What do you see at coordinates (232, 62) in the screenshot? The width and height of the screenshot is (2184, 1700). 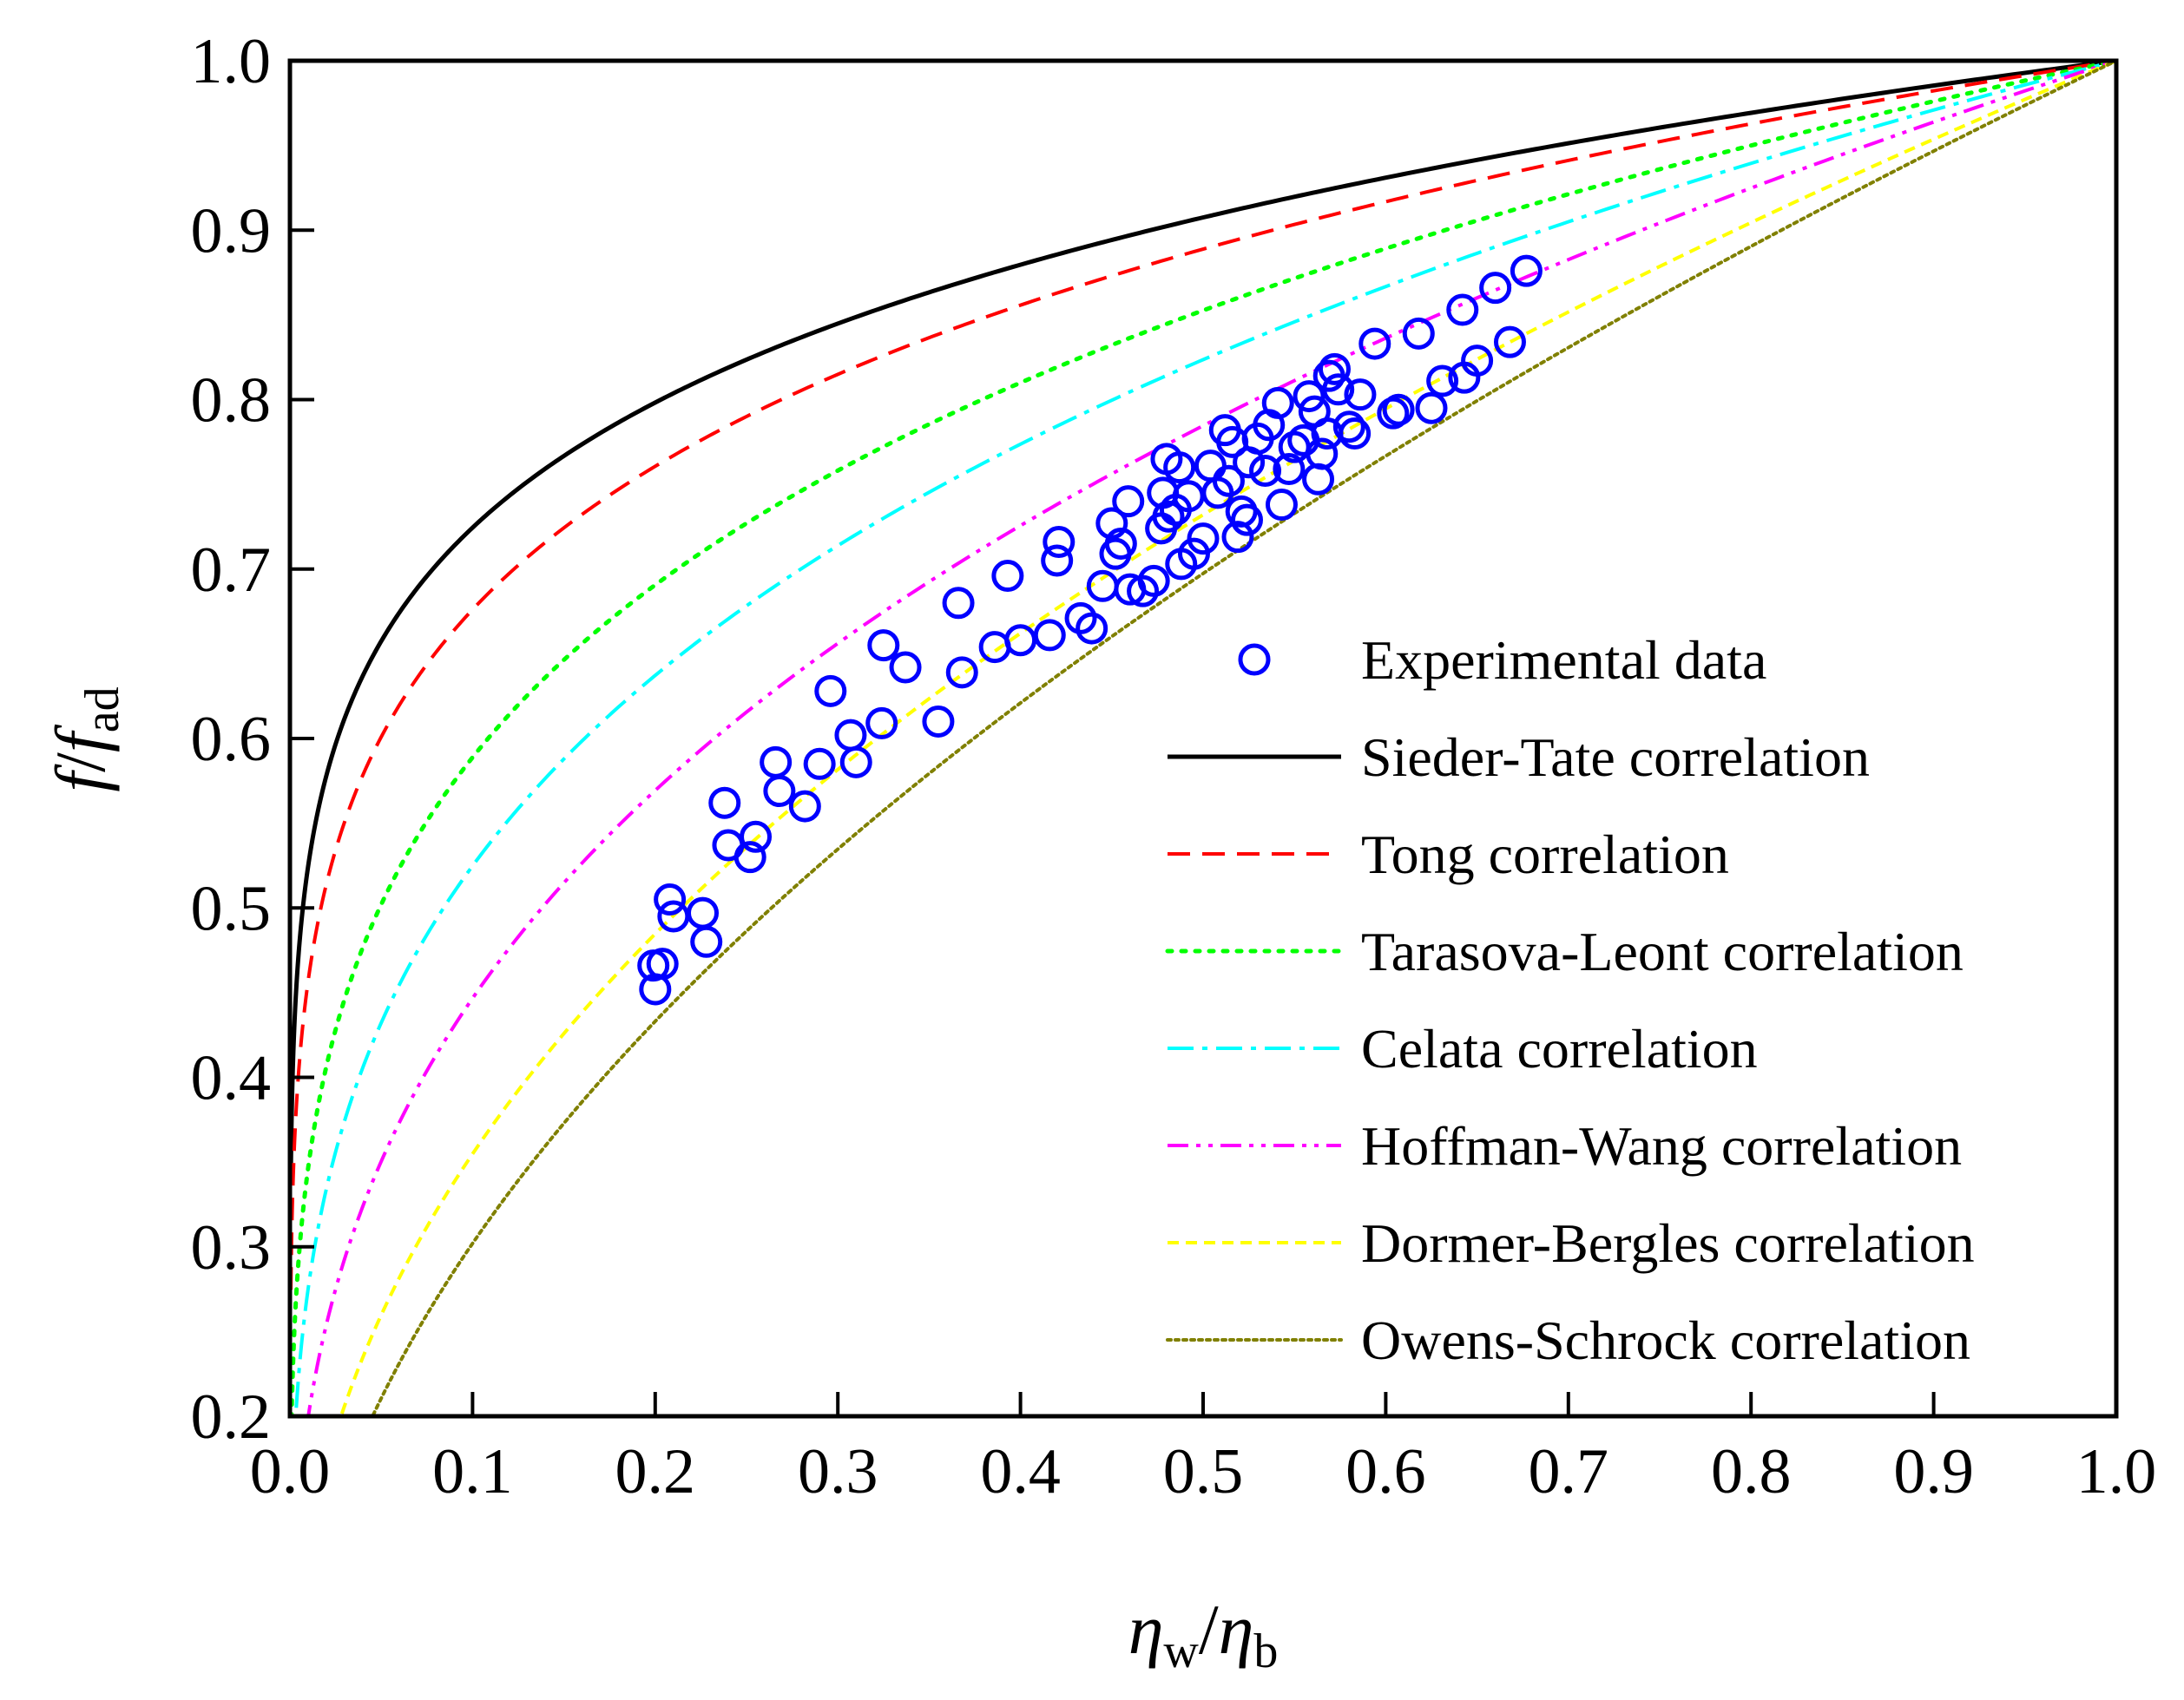 I see `y-tick-label: 1.0` at bounding box center [232, 62].